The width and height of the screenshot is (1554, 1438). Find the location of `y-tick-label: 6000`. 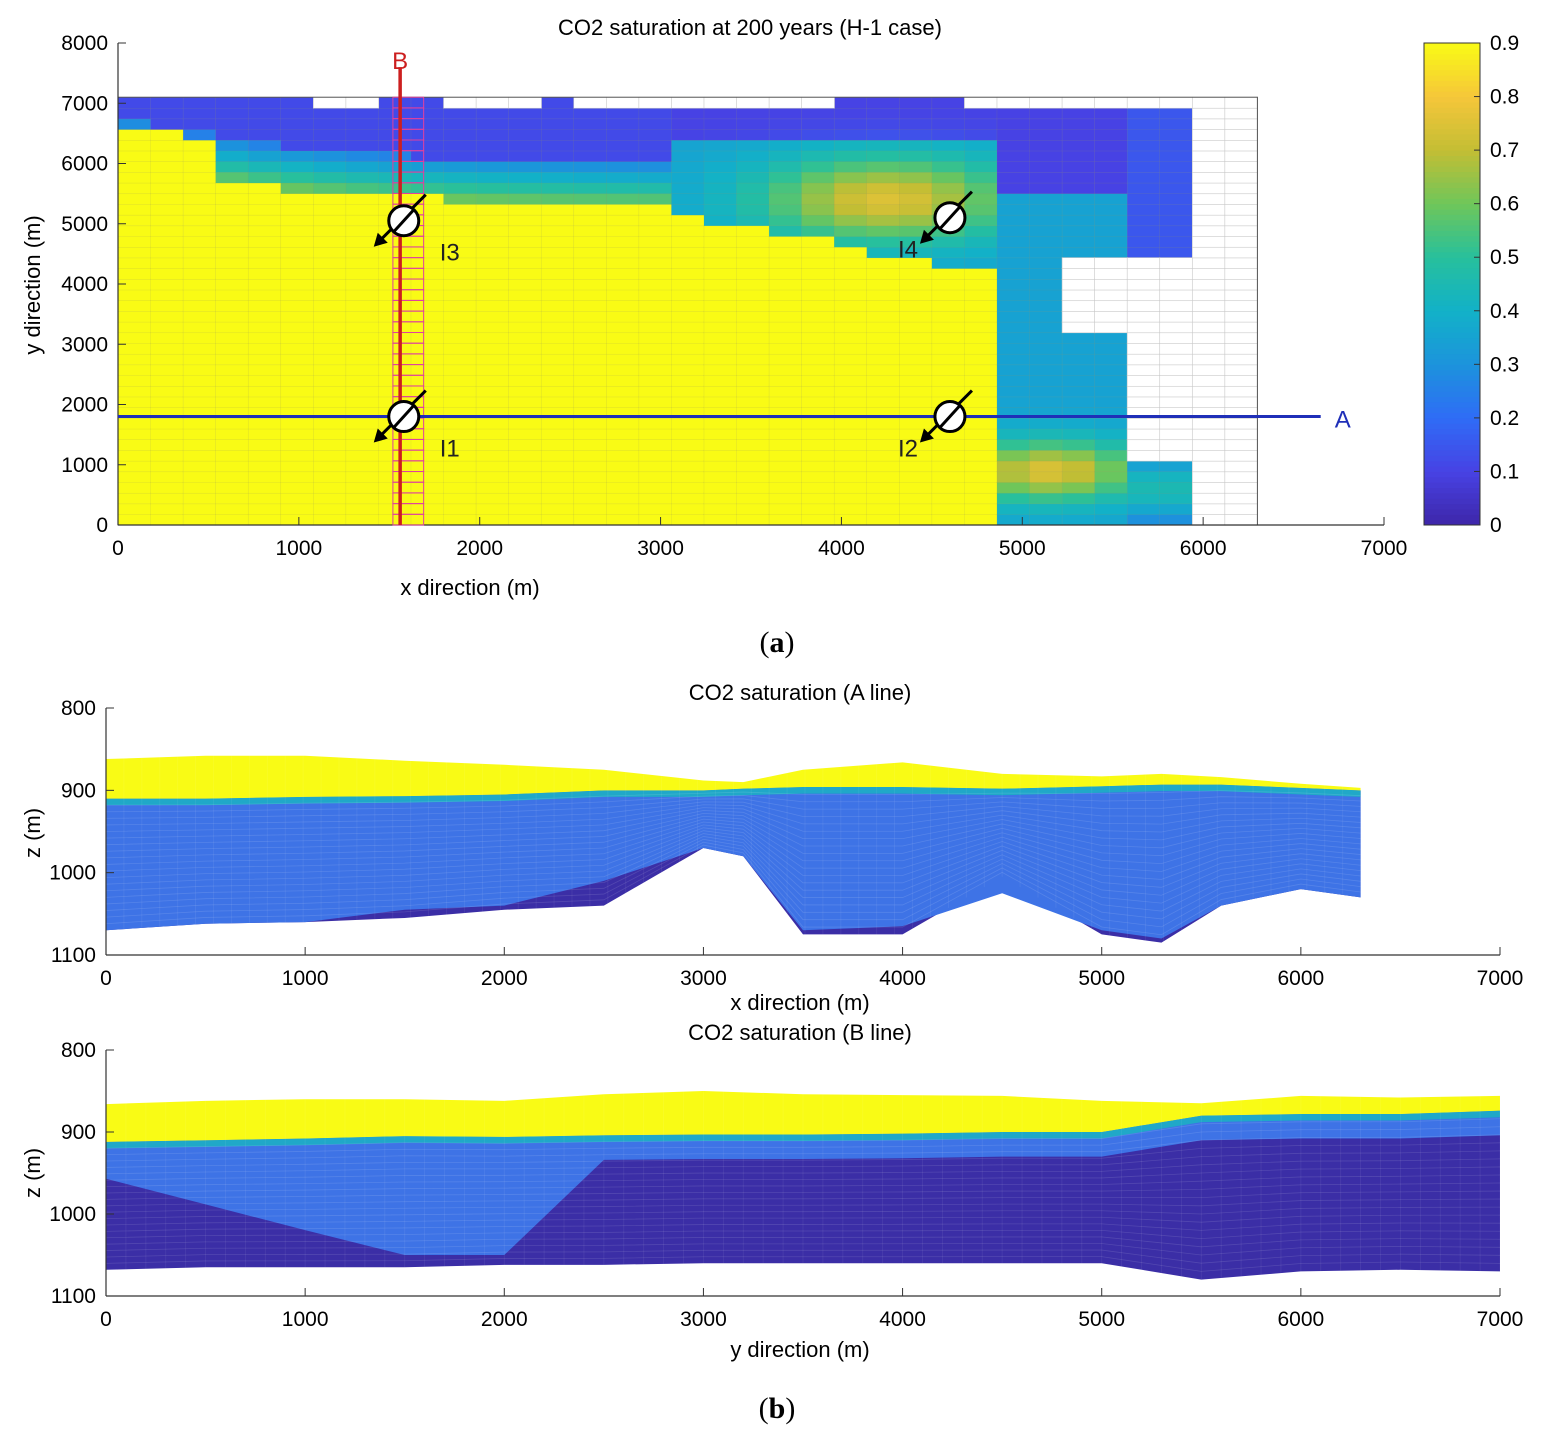

y-tick-label: 6000 is located at coordinates (84, 164).